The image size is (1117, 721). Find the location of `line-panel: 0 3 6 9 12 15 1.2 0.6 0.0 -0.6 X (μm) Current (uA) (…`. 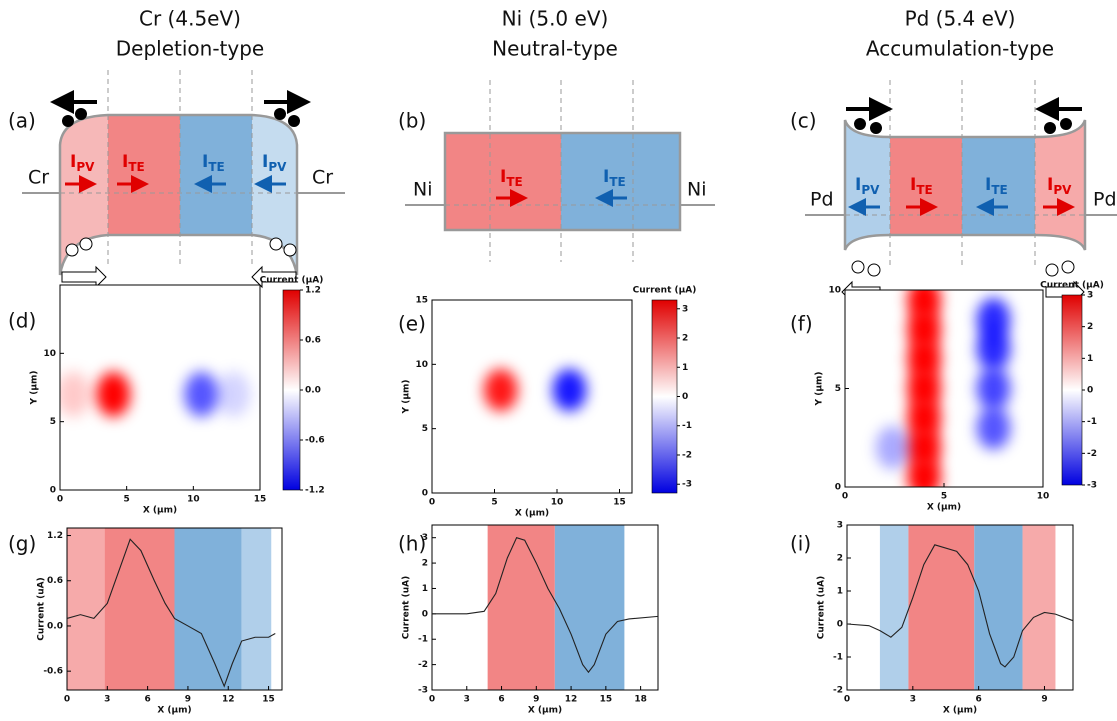

line-panel: 0 3 6 9 12 15 1.2 0.6 0.0 -0.6 X (μm) Current (uA) (… is located at coordinates (145, 621).